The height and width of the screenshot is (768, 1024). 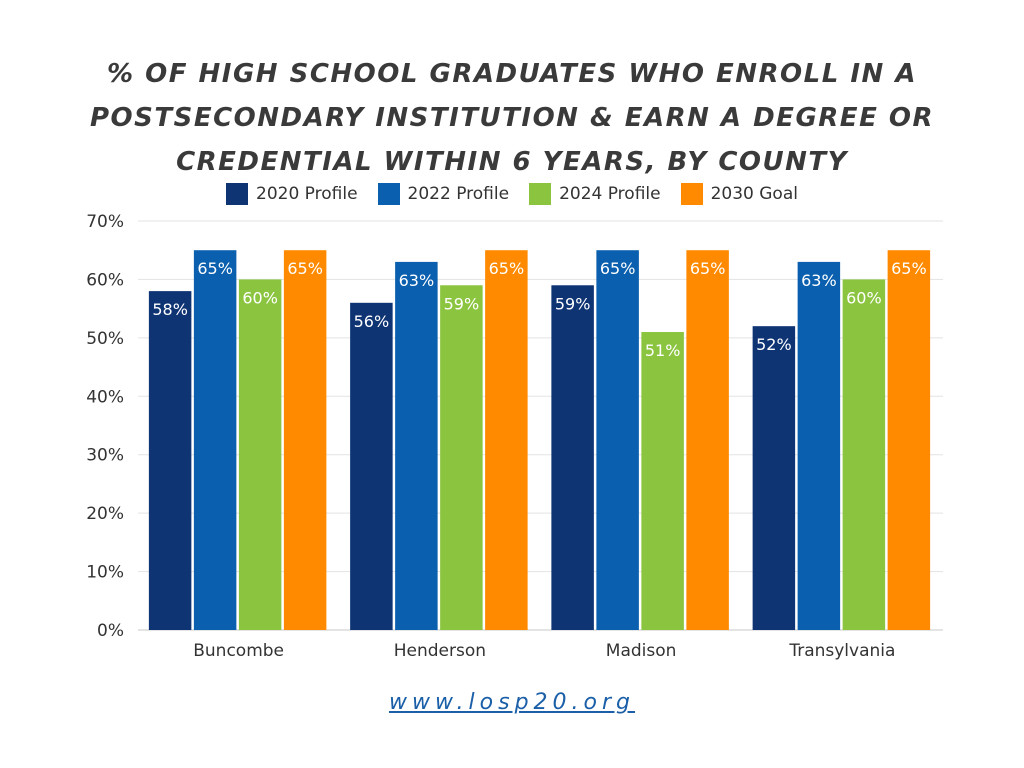 I want to click on y-tick-label: 50%, so click(x=105, y=339).